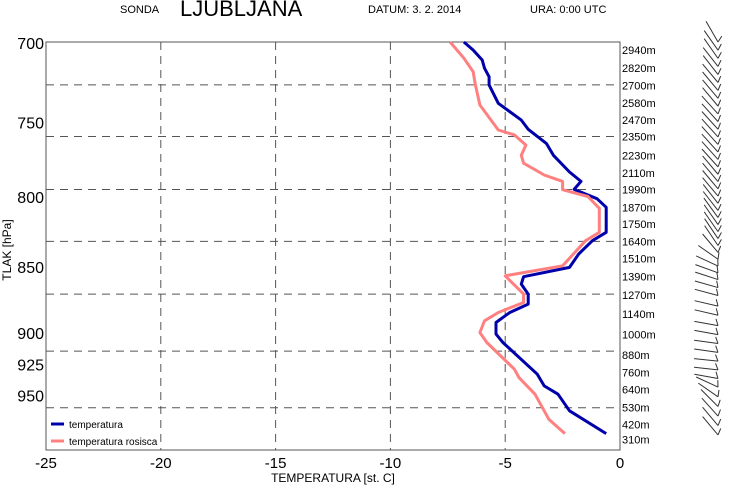 This screenshot has height=485, width=734. Describe the element at coordinates (636, 409) in the screenshot. I see `height-label: 530m` at that location.